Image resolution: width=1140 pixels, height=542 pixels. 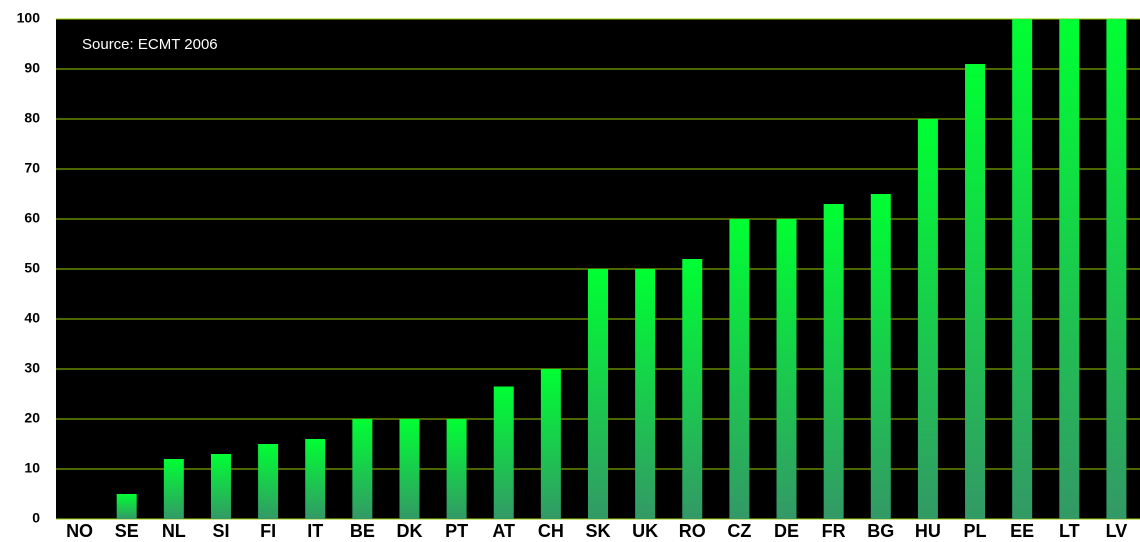 I want to click on x-tick-label: SE, so click(x=127, y=531).